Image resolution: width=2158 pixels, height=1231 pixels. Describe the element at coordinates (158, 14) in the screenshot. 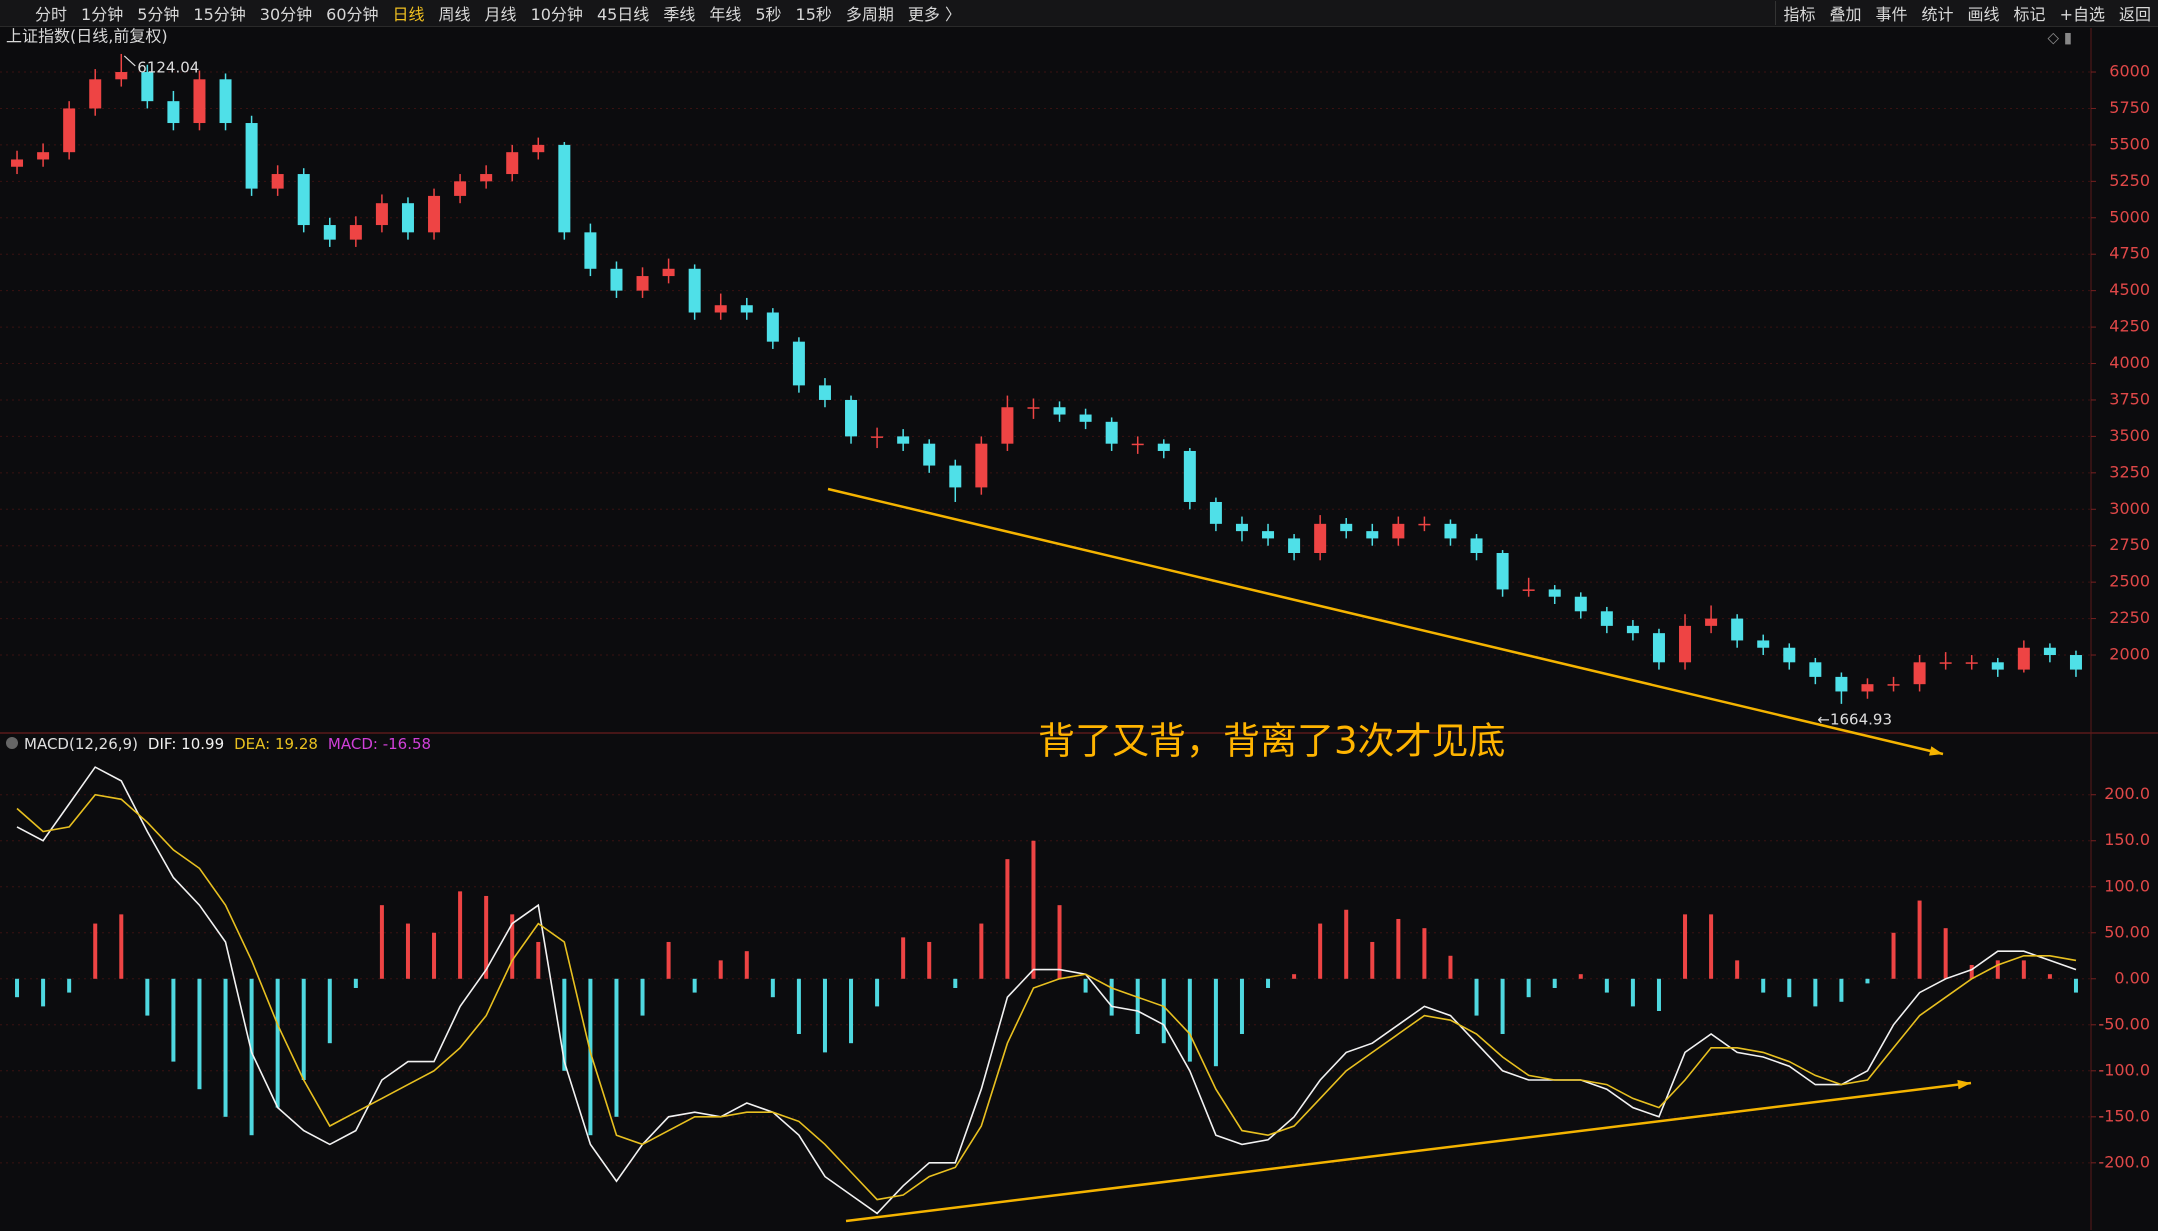

I see `period-tab: 5分钟` at that location.